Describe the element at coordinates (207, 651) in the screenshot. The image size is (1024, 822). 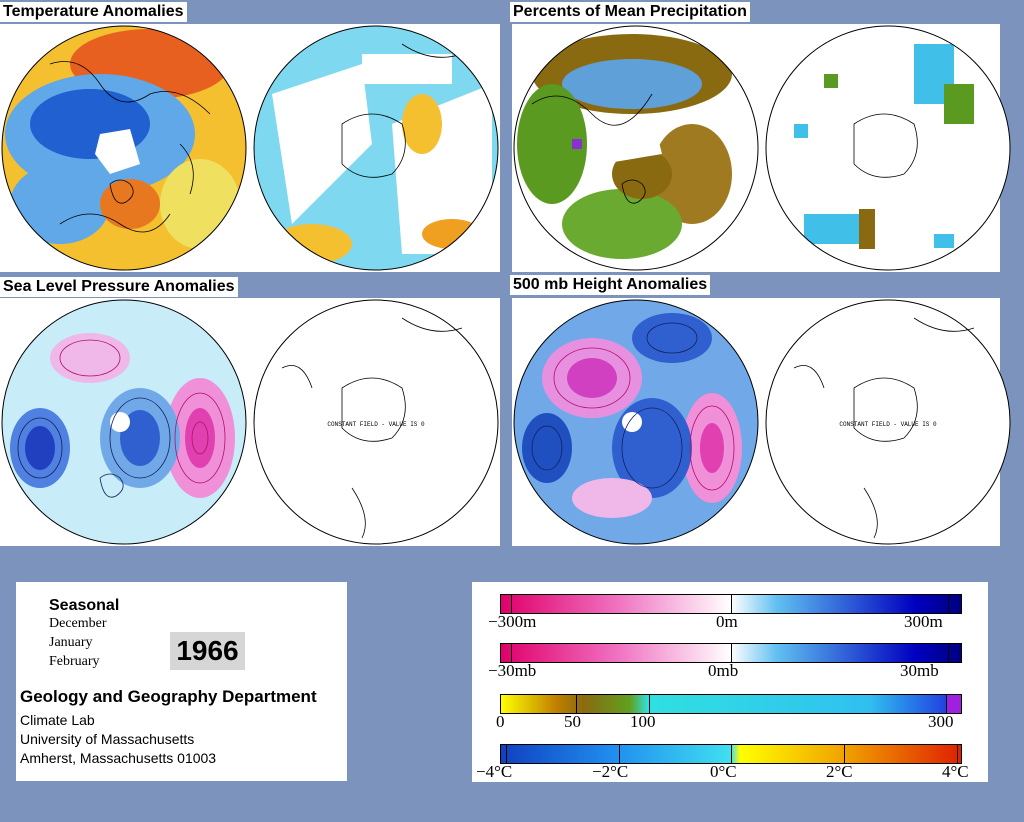
I see `year-label: 1966` at that location.